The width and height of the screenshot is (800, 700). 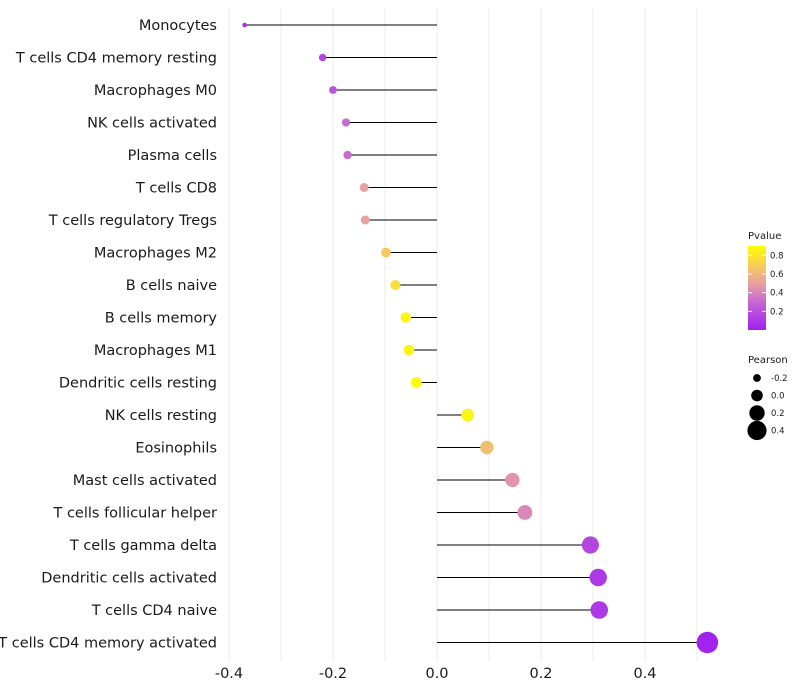 What do you see at coordinates (155, 91) in the screenshot?
I see `category-label: Macrophages M0` at bounding box center [155, 91].